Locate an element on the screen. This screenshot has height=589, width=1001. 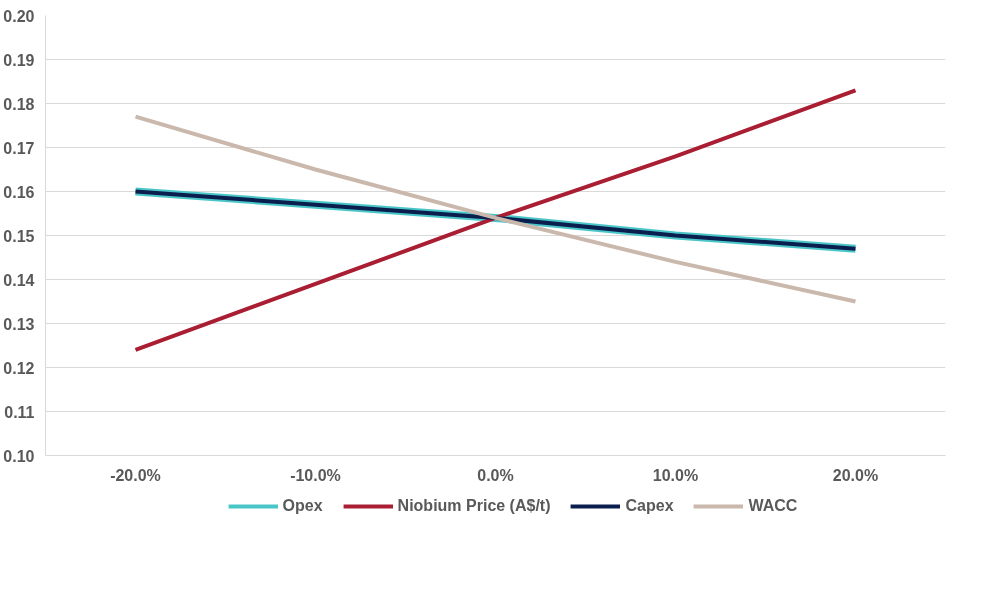
y-tick-label: 0.20 is located at coordinates (19, 16).